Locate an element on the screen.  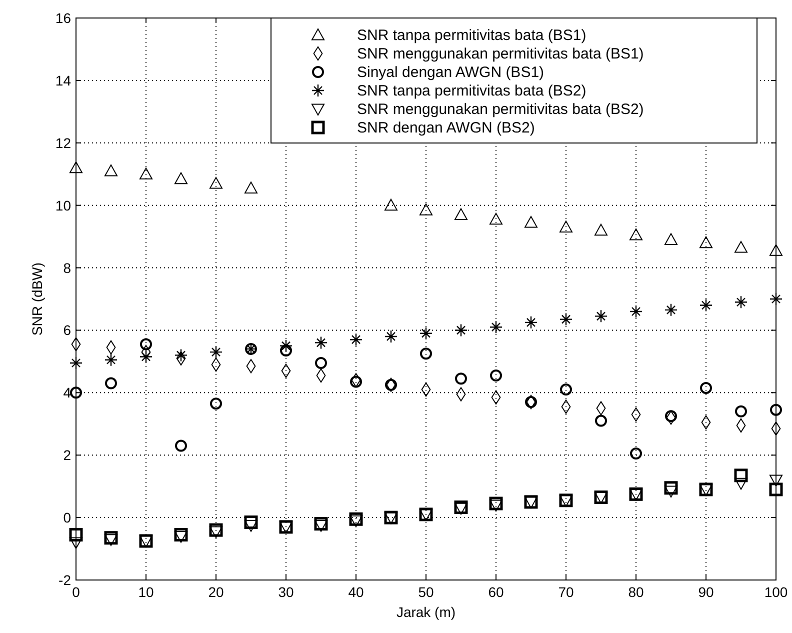
x-tick-label: 100 is located at coordinates (776, 592).